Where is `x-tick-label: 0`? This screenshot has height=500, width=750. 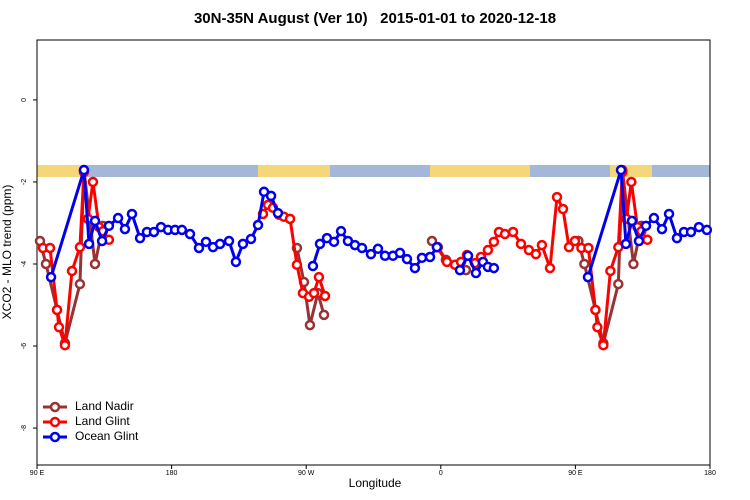 x-tick-label: 0 is located at coordinates (441, 473).